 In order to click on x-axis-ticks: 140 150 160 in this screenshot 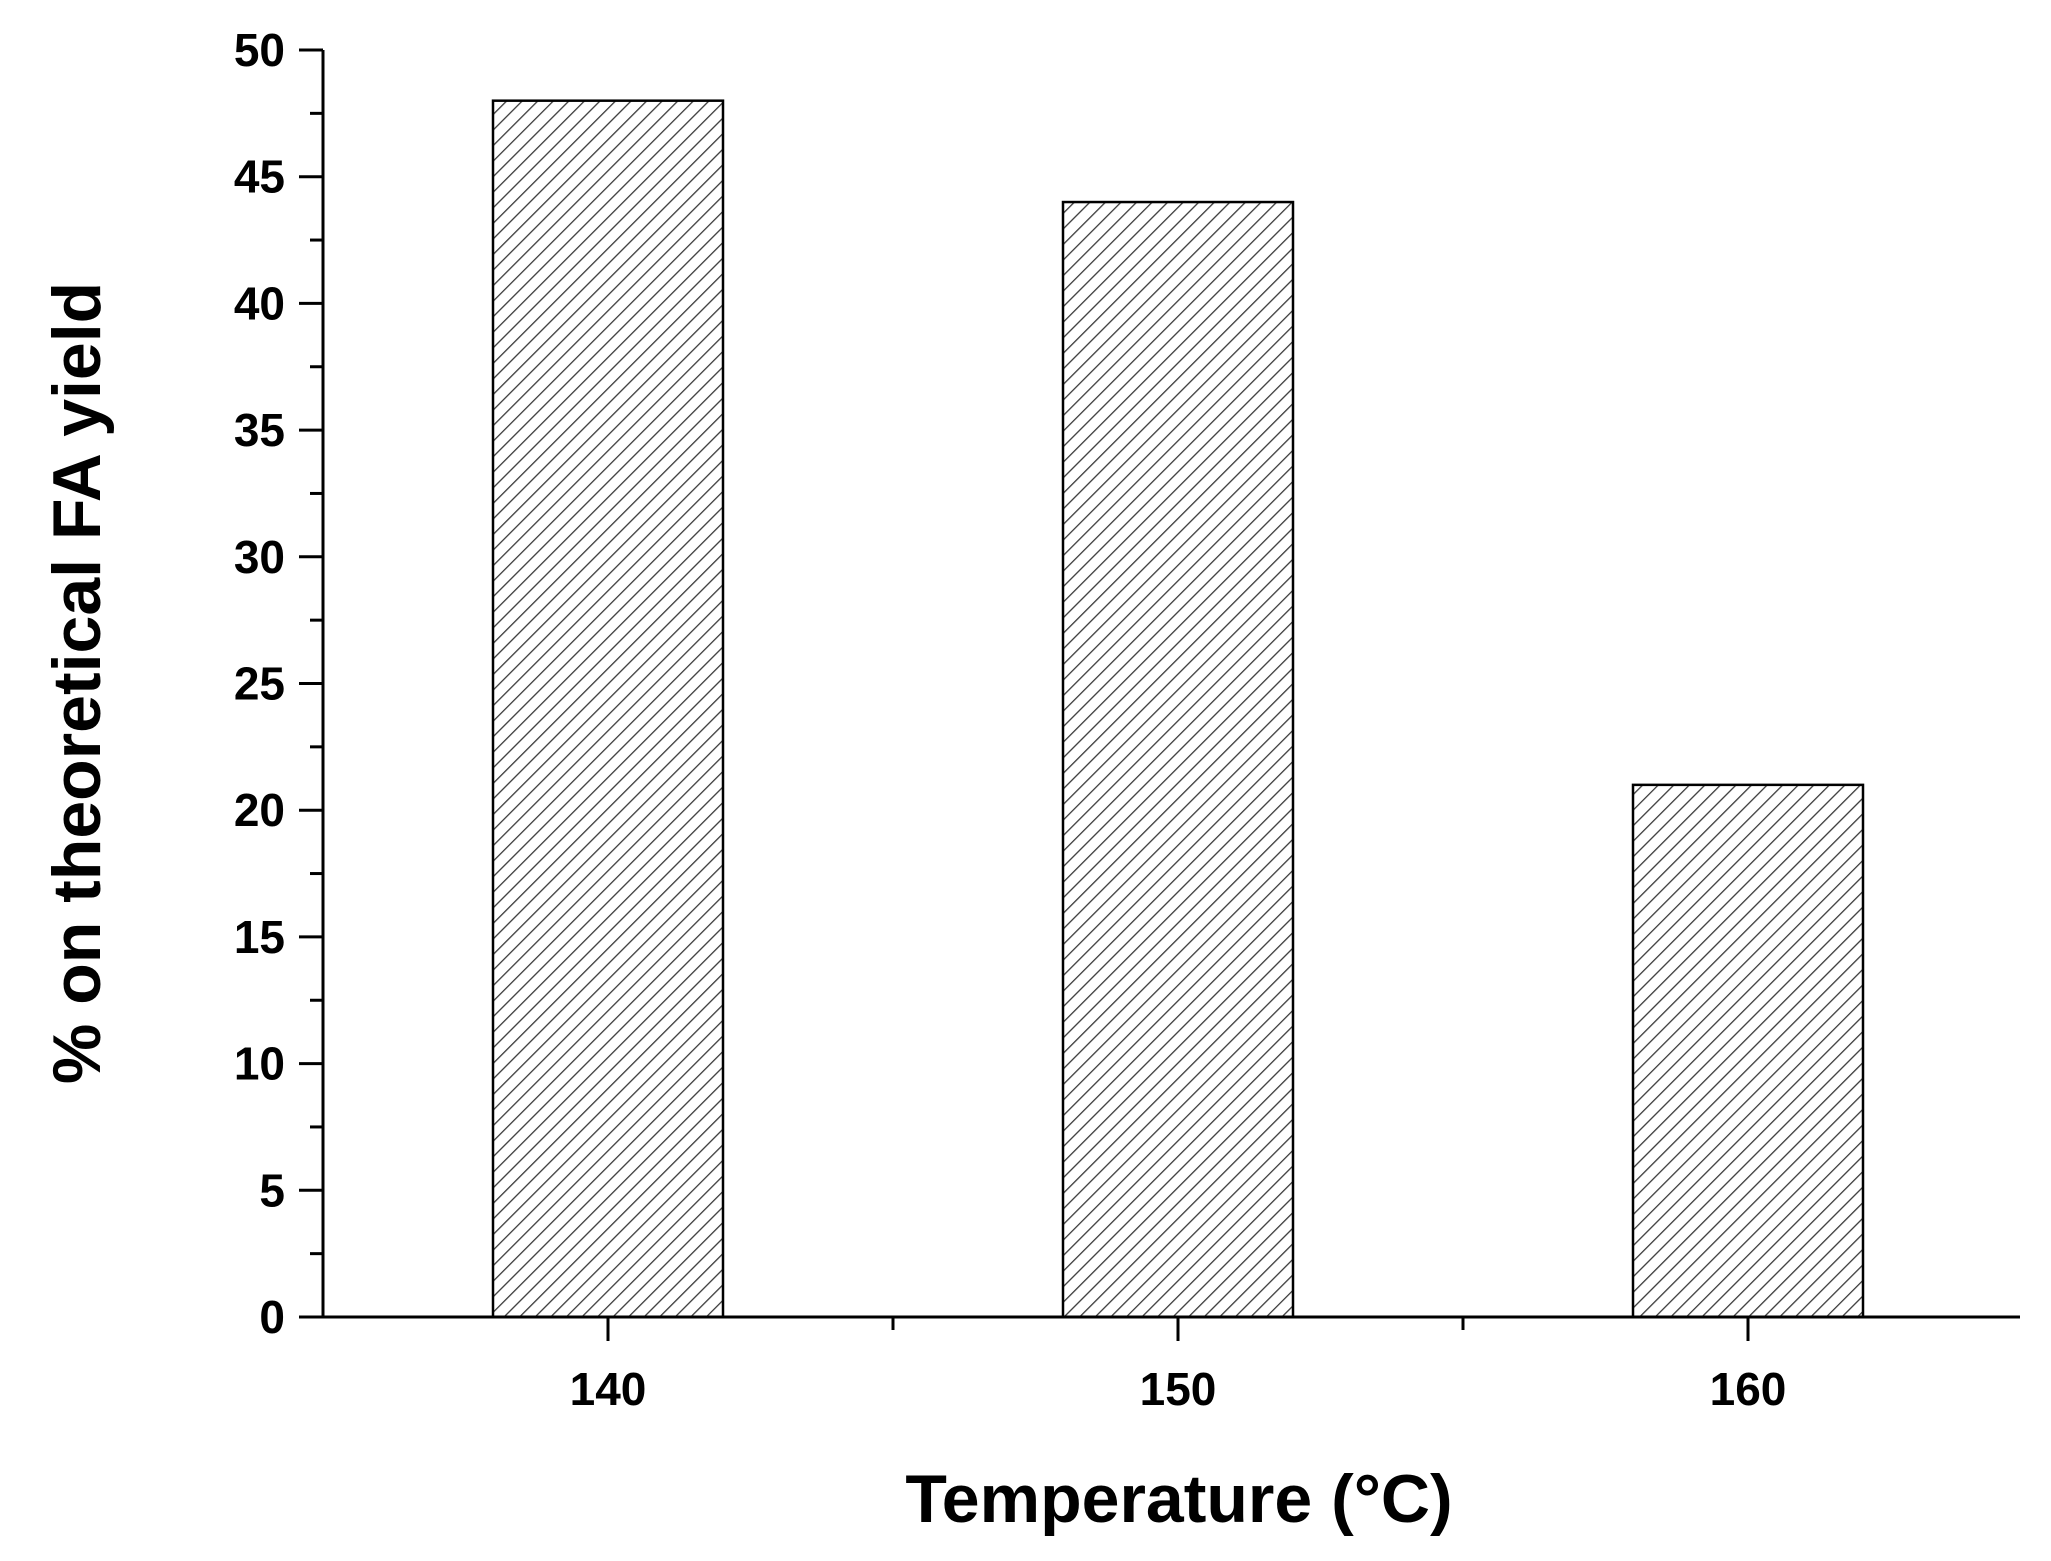, I will do `click(1178, 1366)`.